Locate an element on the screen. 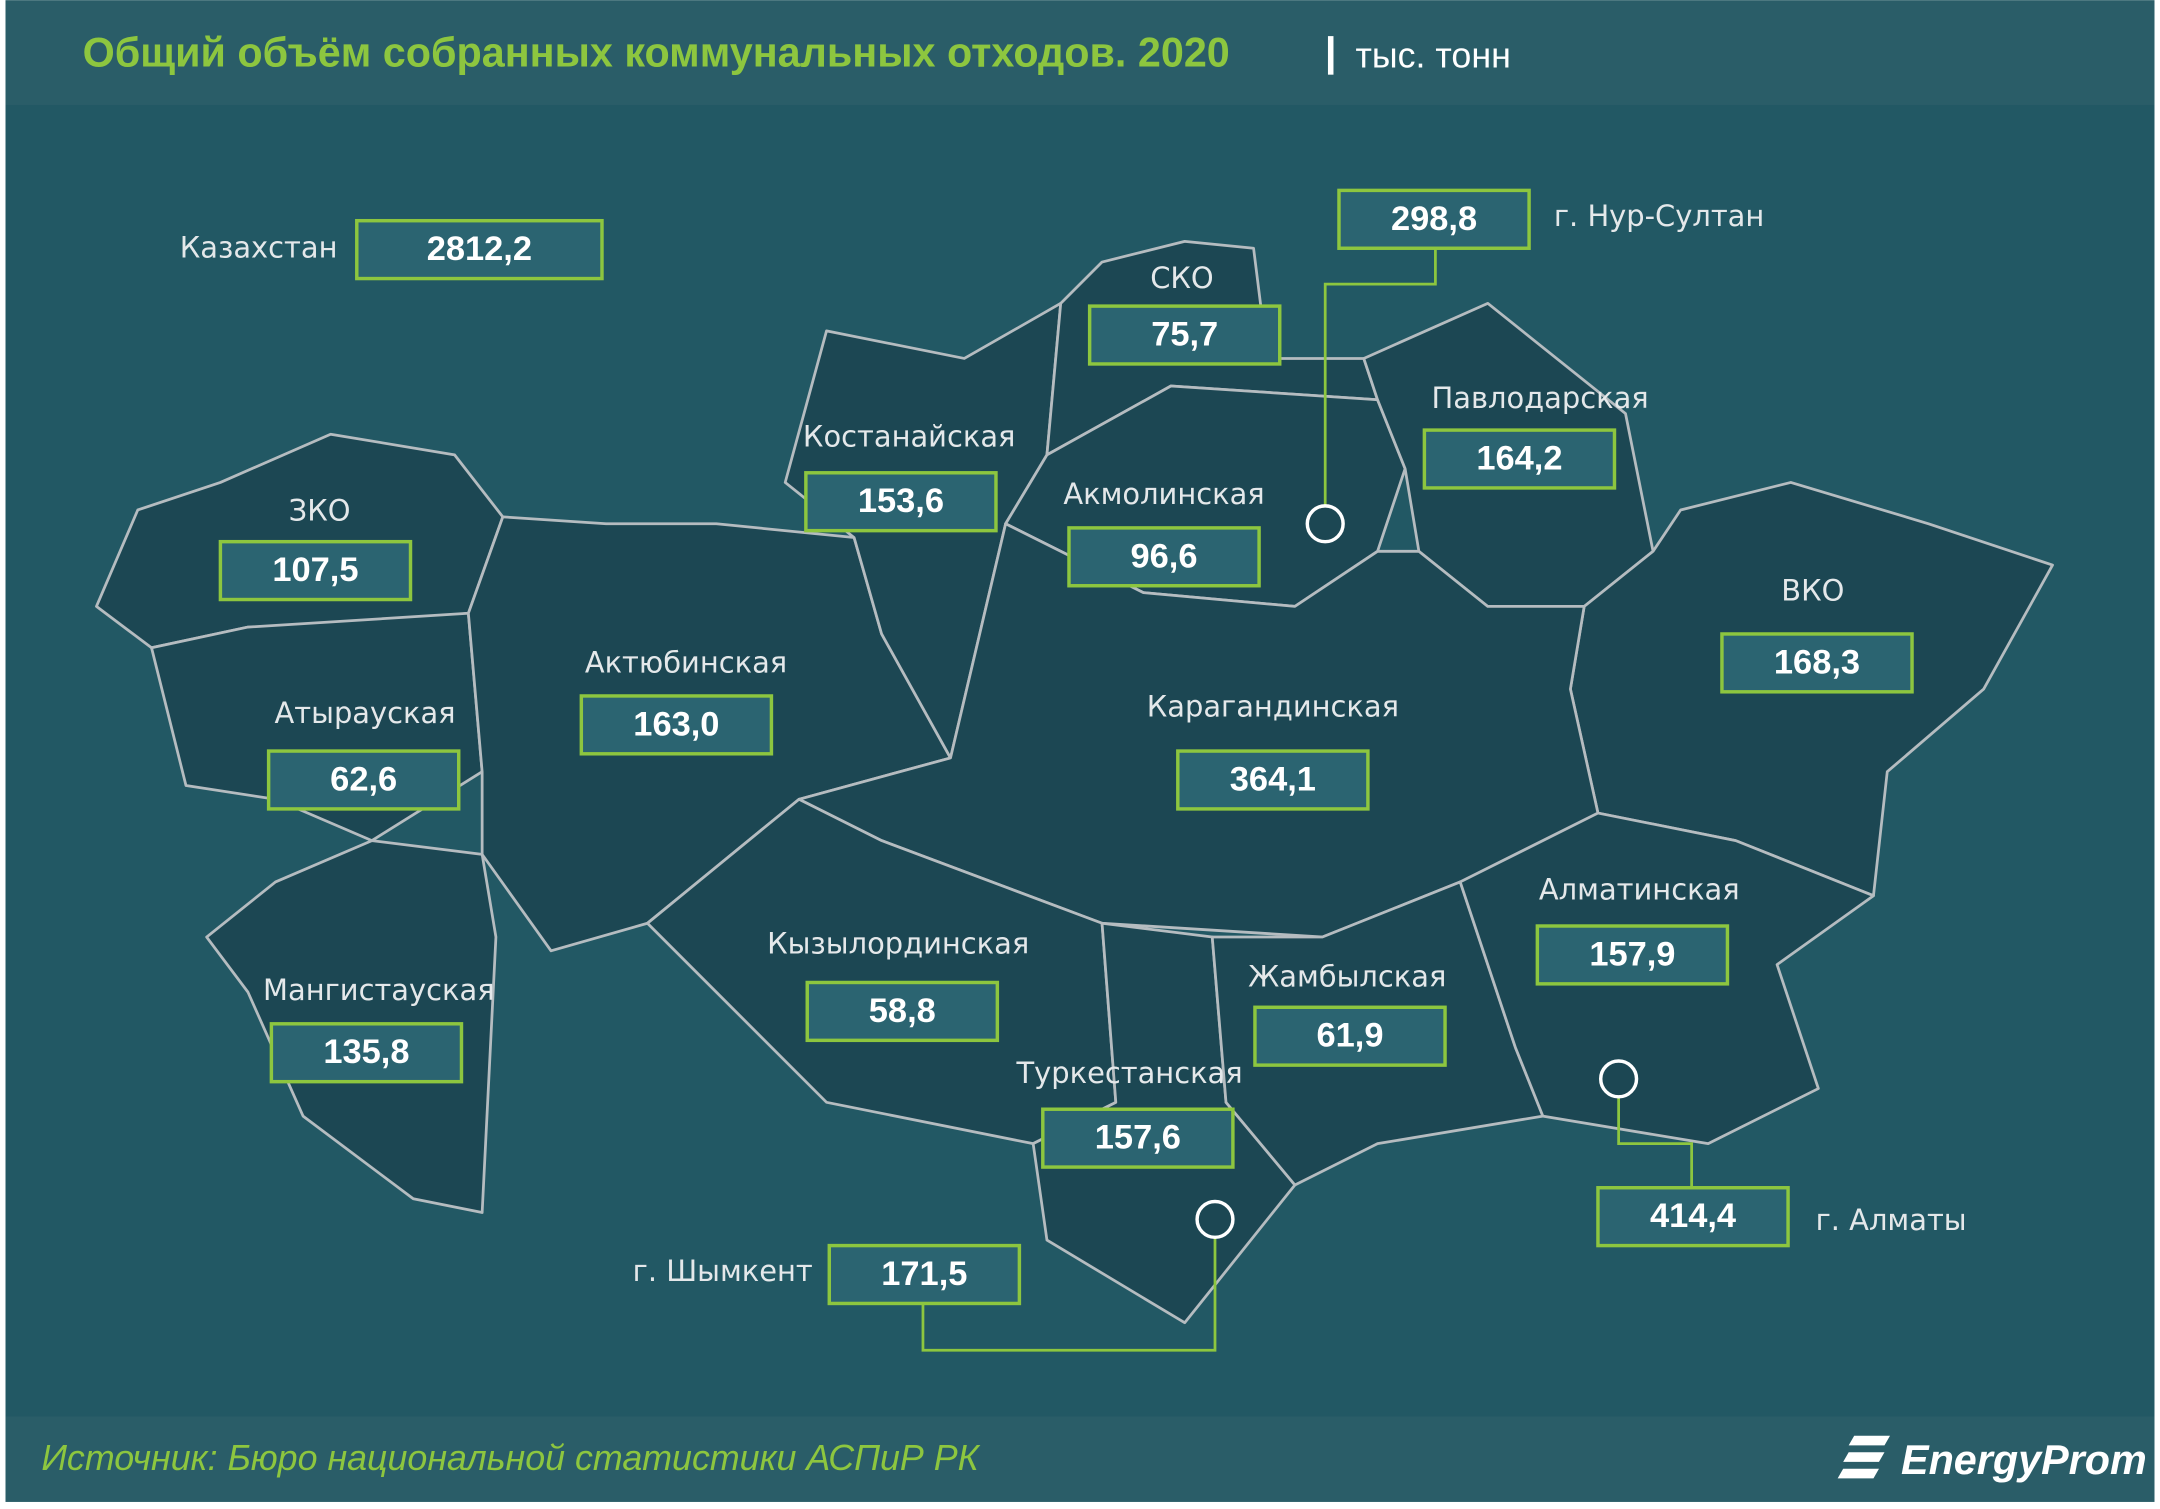 This screenshot has width=2160, height=1509. total-box is located at coordinates (479, 249).